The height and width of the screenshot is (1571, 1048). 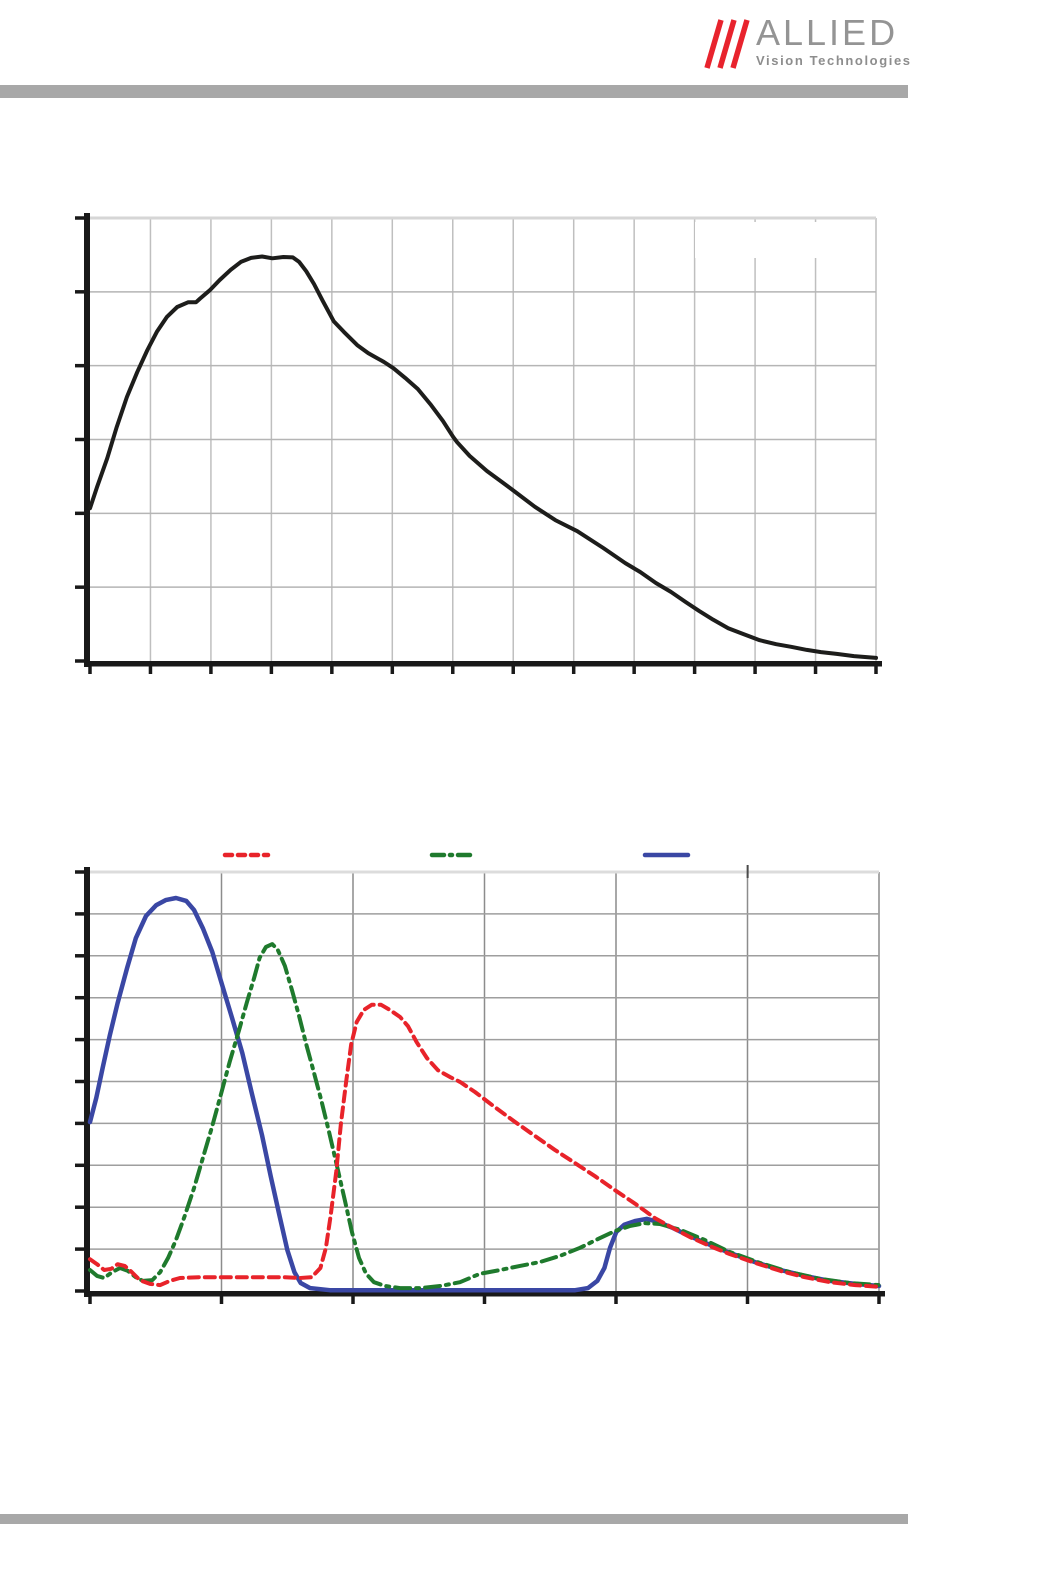 What do you see at coordinates (782, 240) in the screenshot?
I see `erased-legend-area` at bounding box center [782, 240].